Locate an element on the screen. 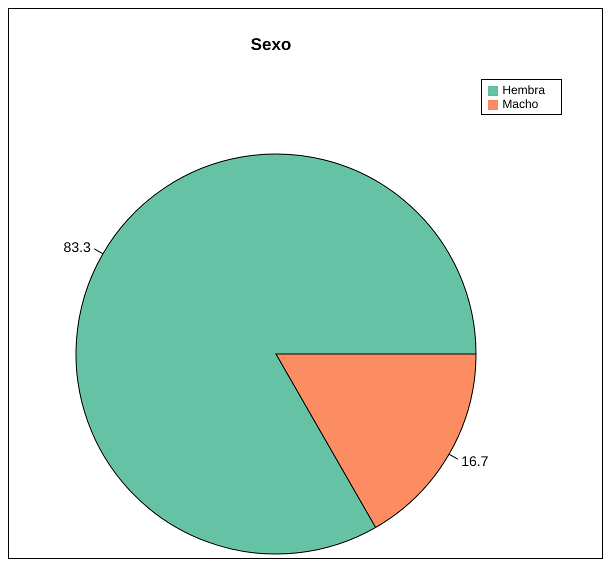 The image size is (611, 567). legend-label: Hembra is located at coordinates (523, 90).